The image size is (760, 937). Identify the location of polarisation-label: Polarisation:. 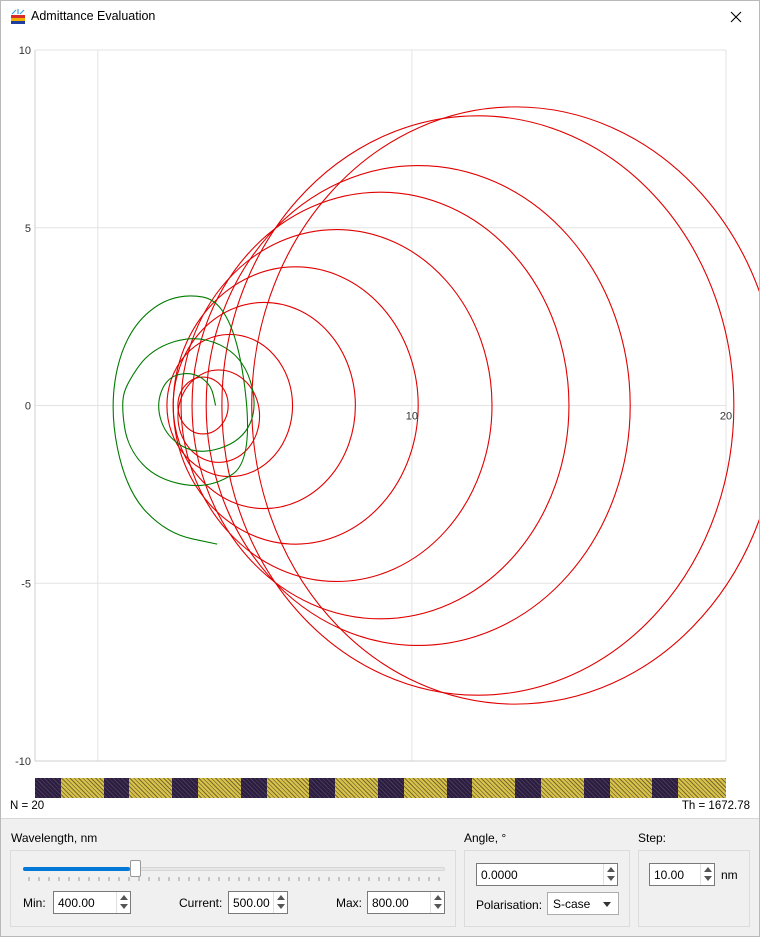
(509, 905).